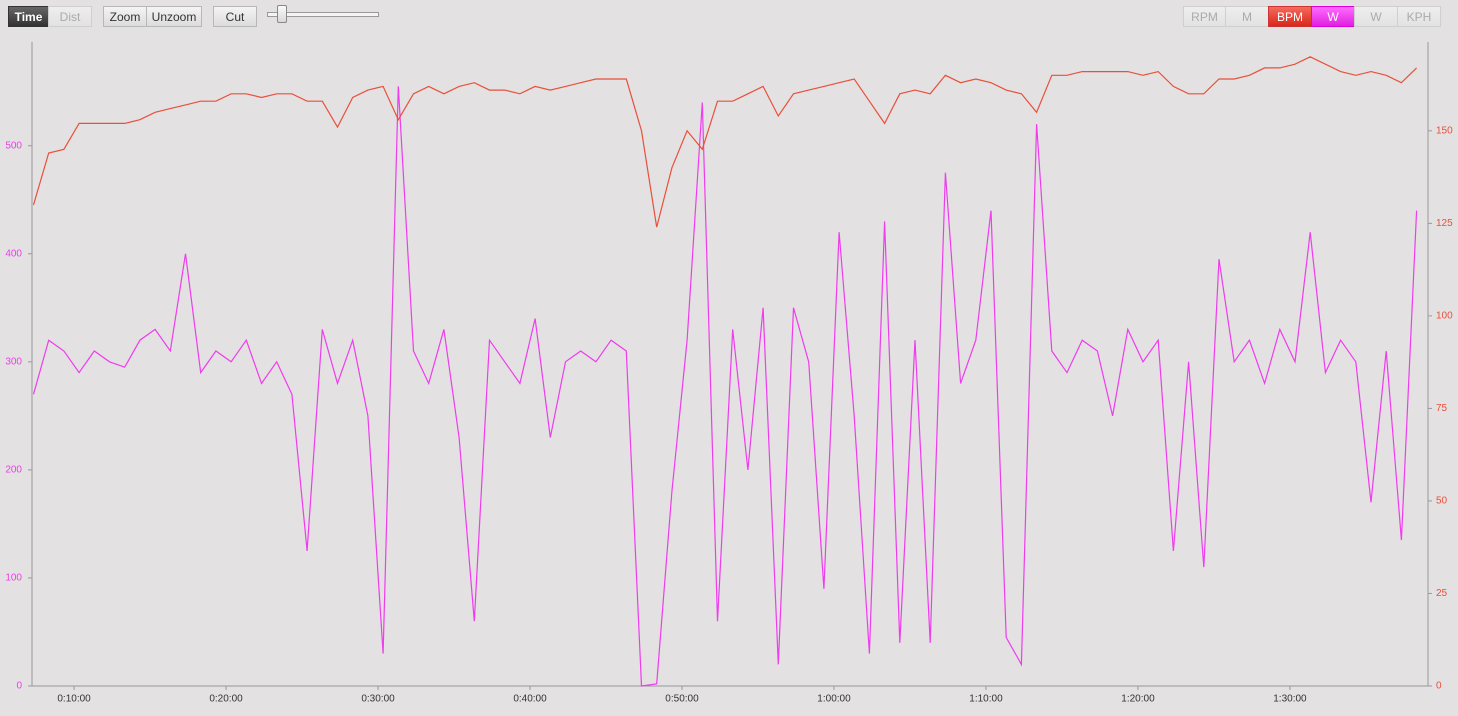 The width and height of the screenshot is (1458, 716). What do you see at coordinates (1442, 593) in the screenshot?
I see `y2-tick-label: 25` at bounding box center [1442, 593].